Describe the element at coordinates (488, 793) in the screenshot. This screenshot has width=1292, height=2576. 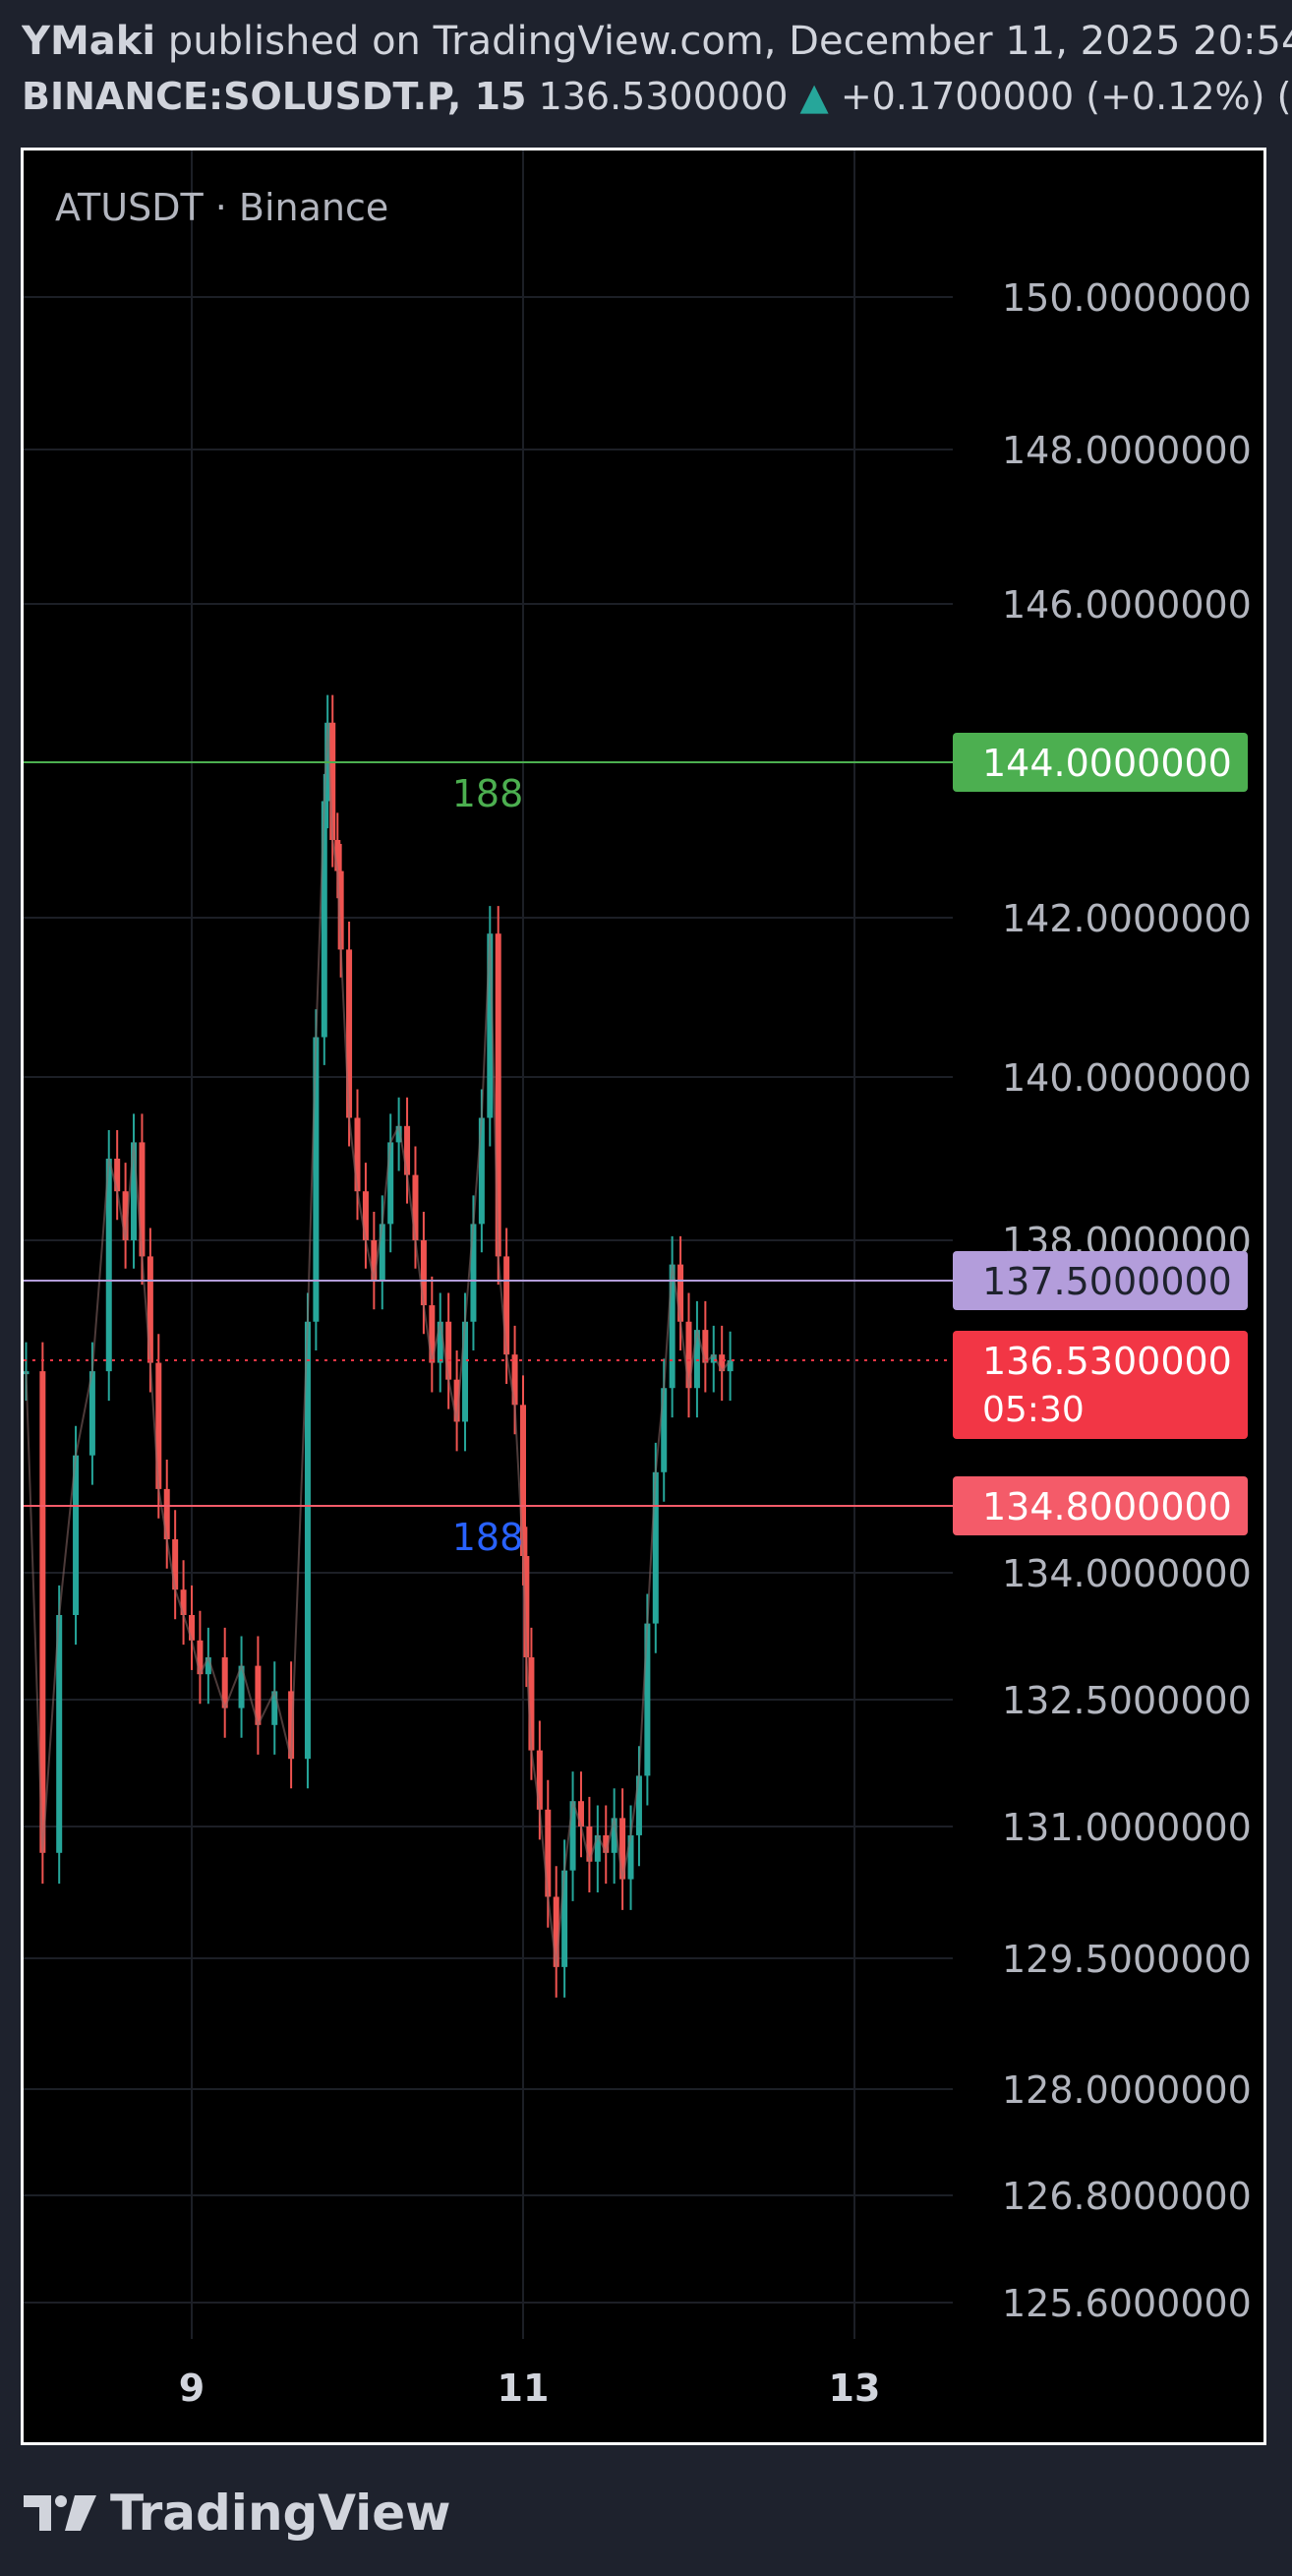
I see `level-annotation: 188` at that location.